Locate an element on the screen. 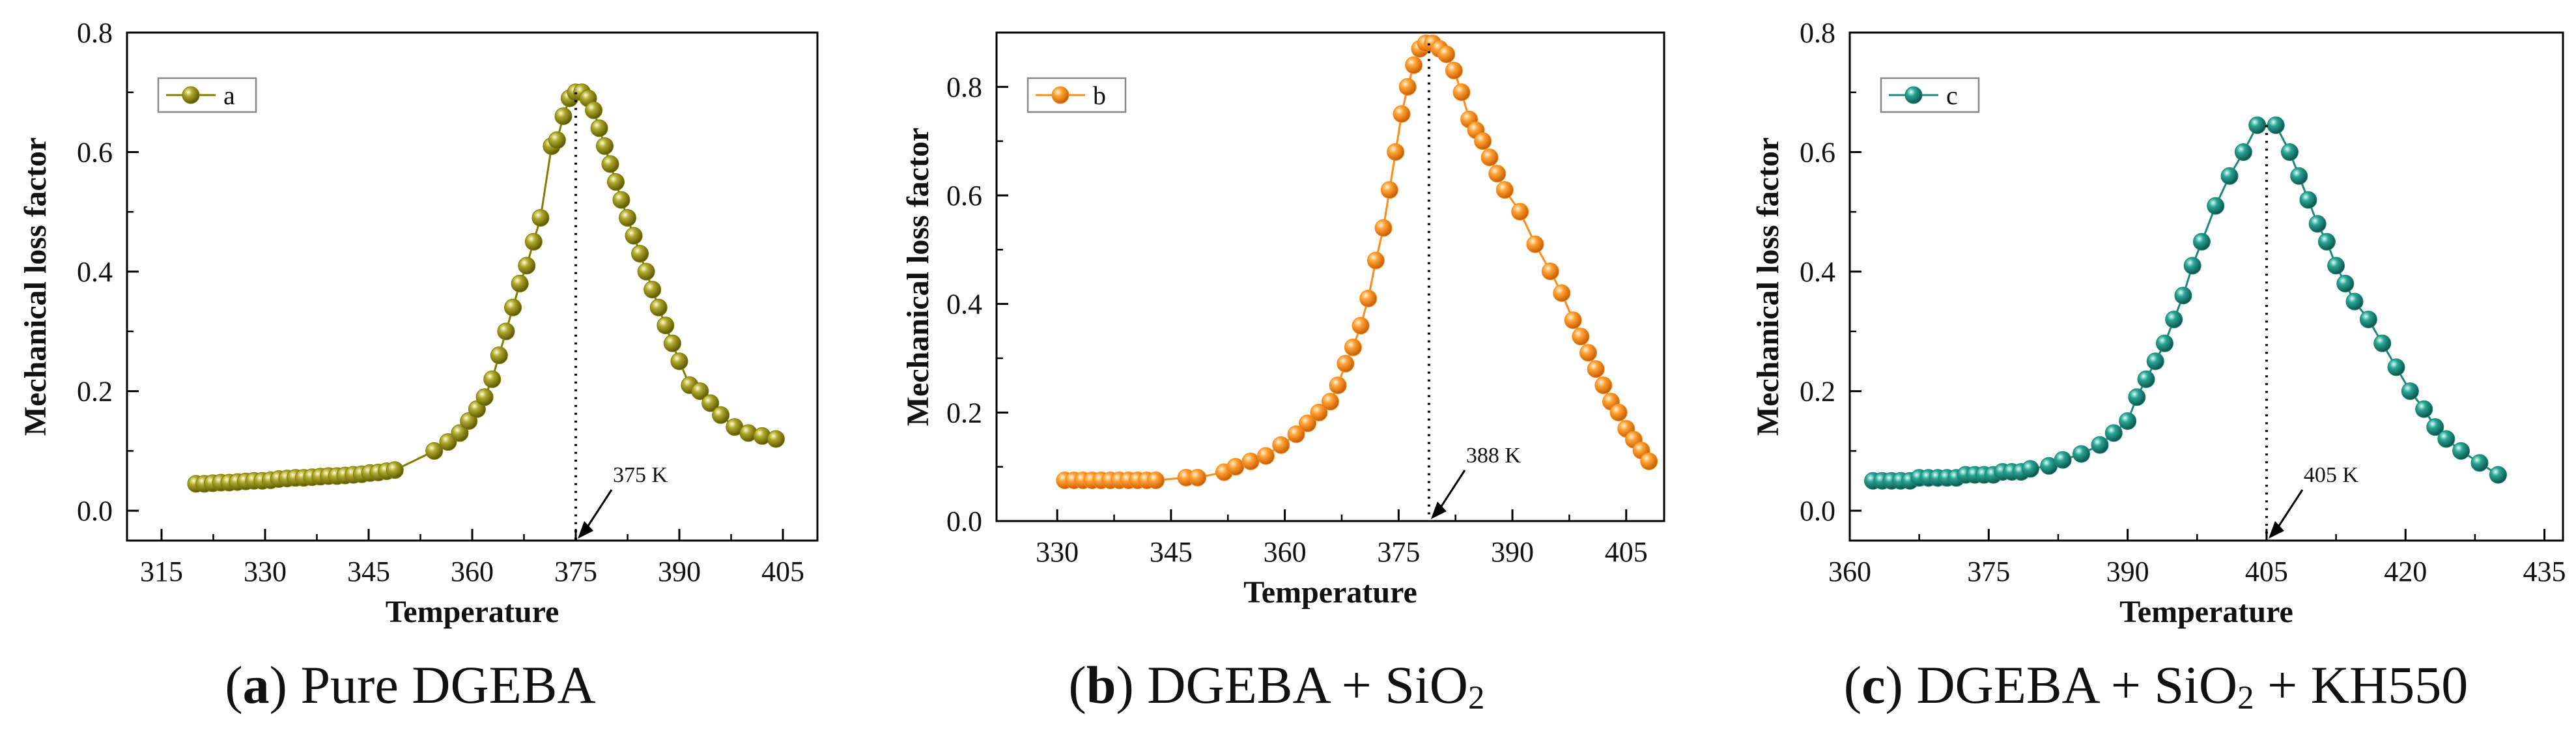  legend-label: b is located at coordinates (1099, 95).